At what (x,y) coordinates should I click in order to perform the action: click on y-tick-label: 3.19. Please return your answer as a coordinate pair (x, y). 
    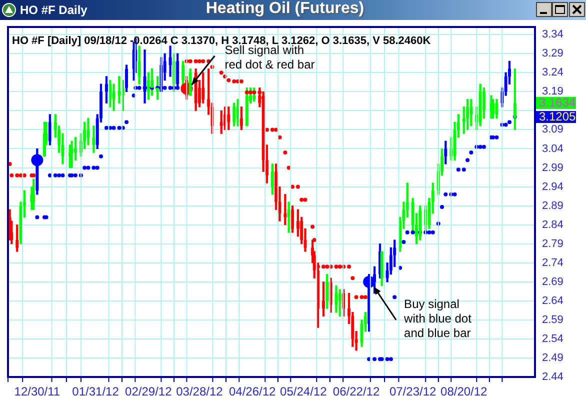
    Looking at the image, I should click on (553, 92).